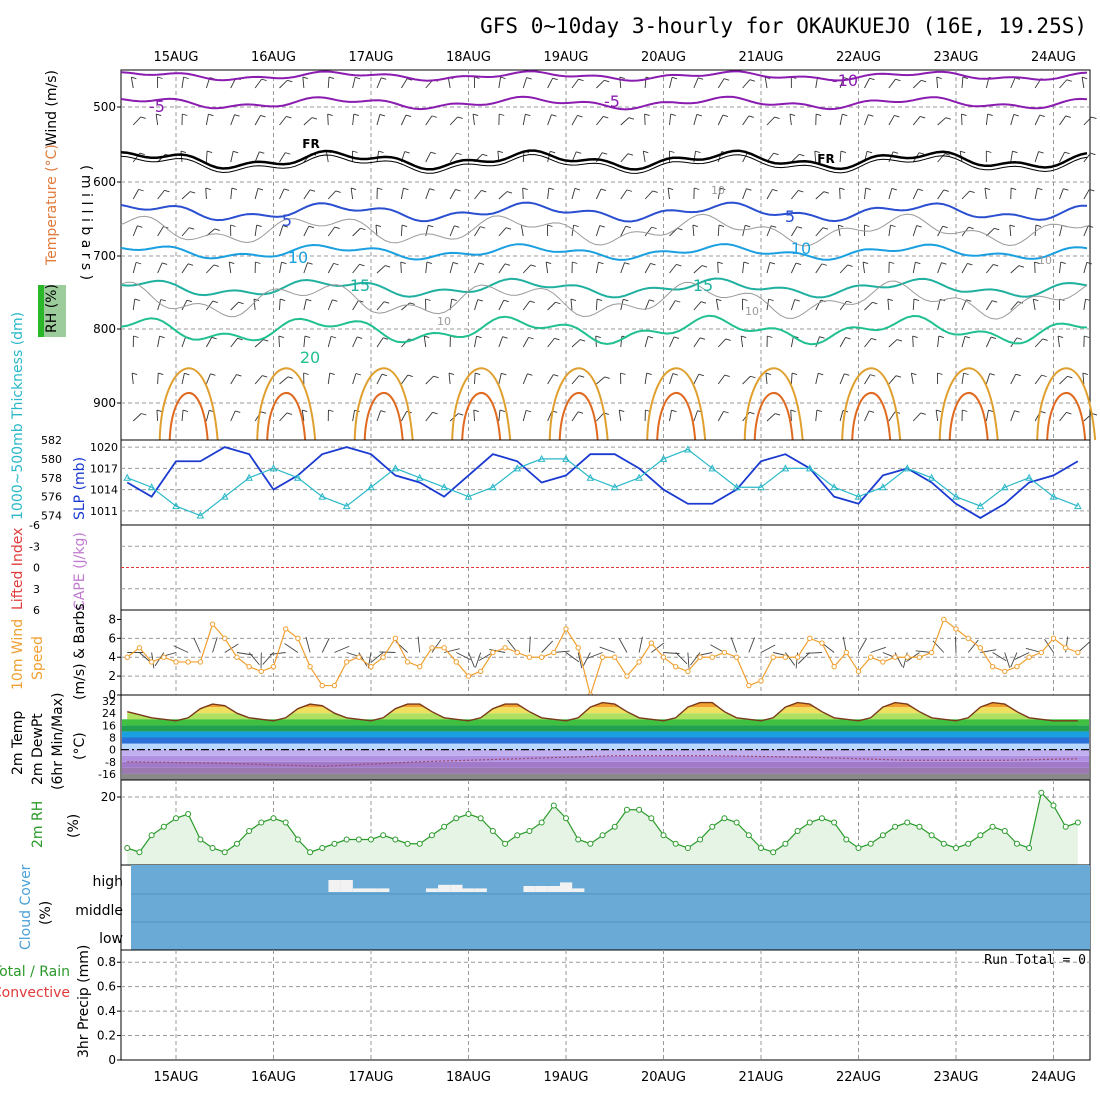 The height and width of the screenshot is (1100, 1100). I want to click on thickness-tick-label: 580, so click(51, 459).